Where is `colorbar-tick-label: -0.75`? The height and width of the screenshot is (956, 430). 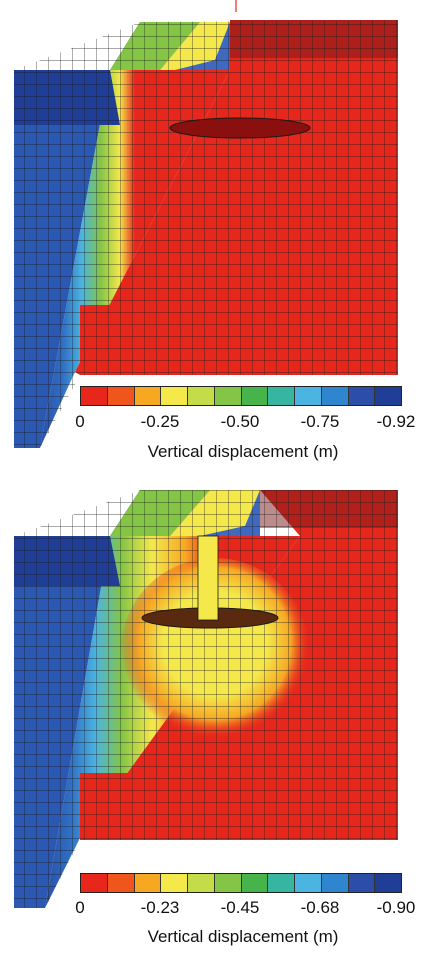
colorbar-tick-label: -0.75 is located at coordinates (320, 421).